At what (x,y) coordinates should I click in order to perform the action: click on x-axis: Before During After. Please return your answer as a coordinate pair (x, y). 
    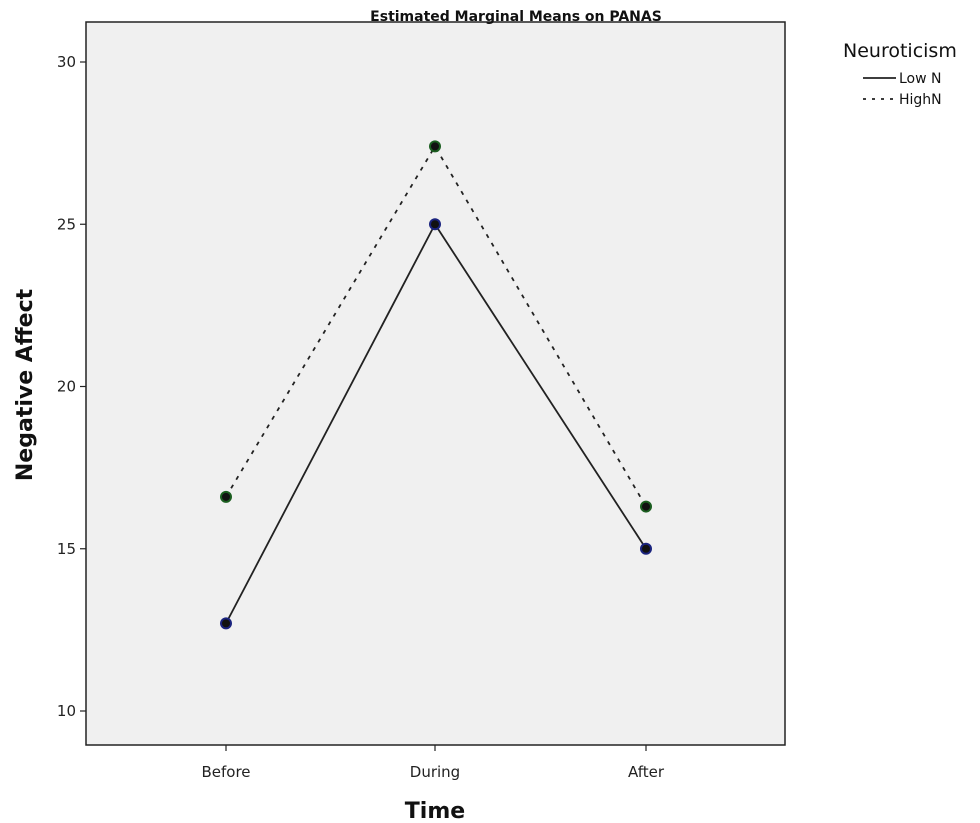
    Looking at the image, I should click on (433, 763).